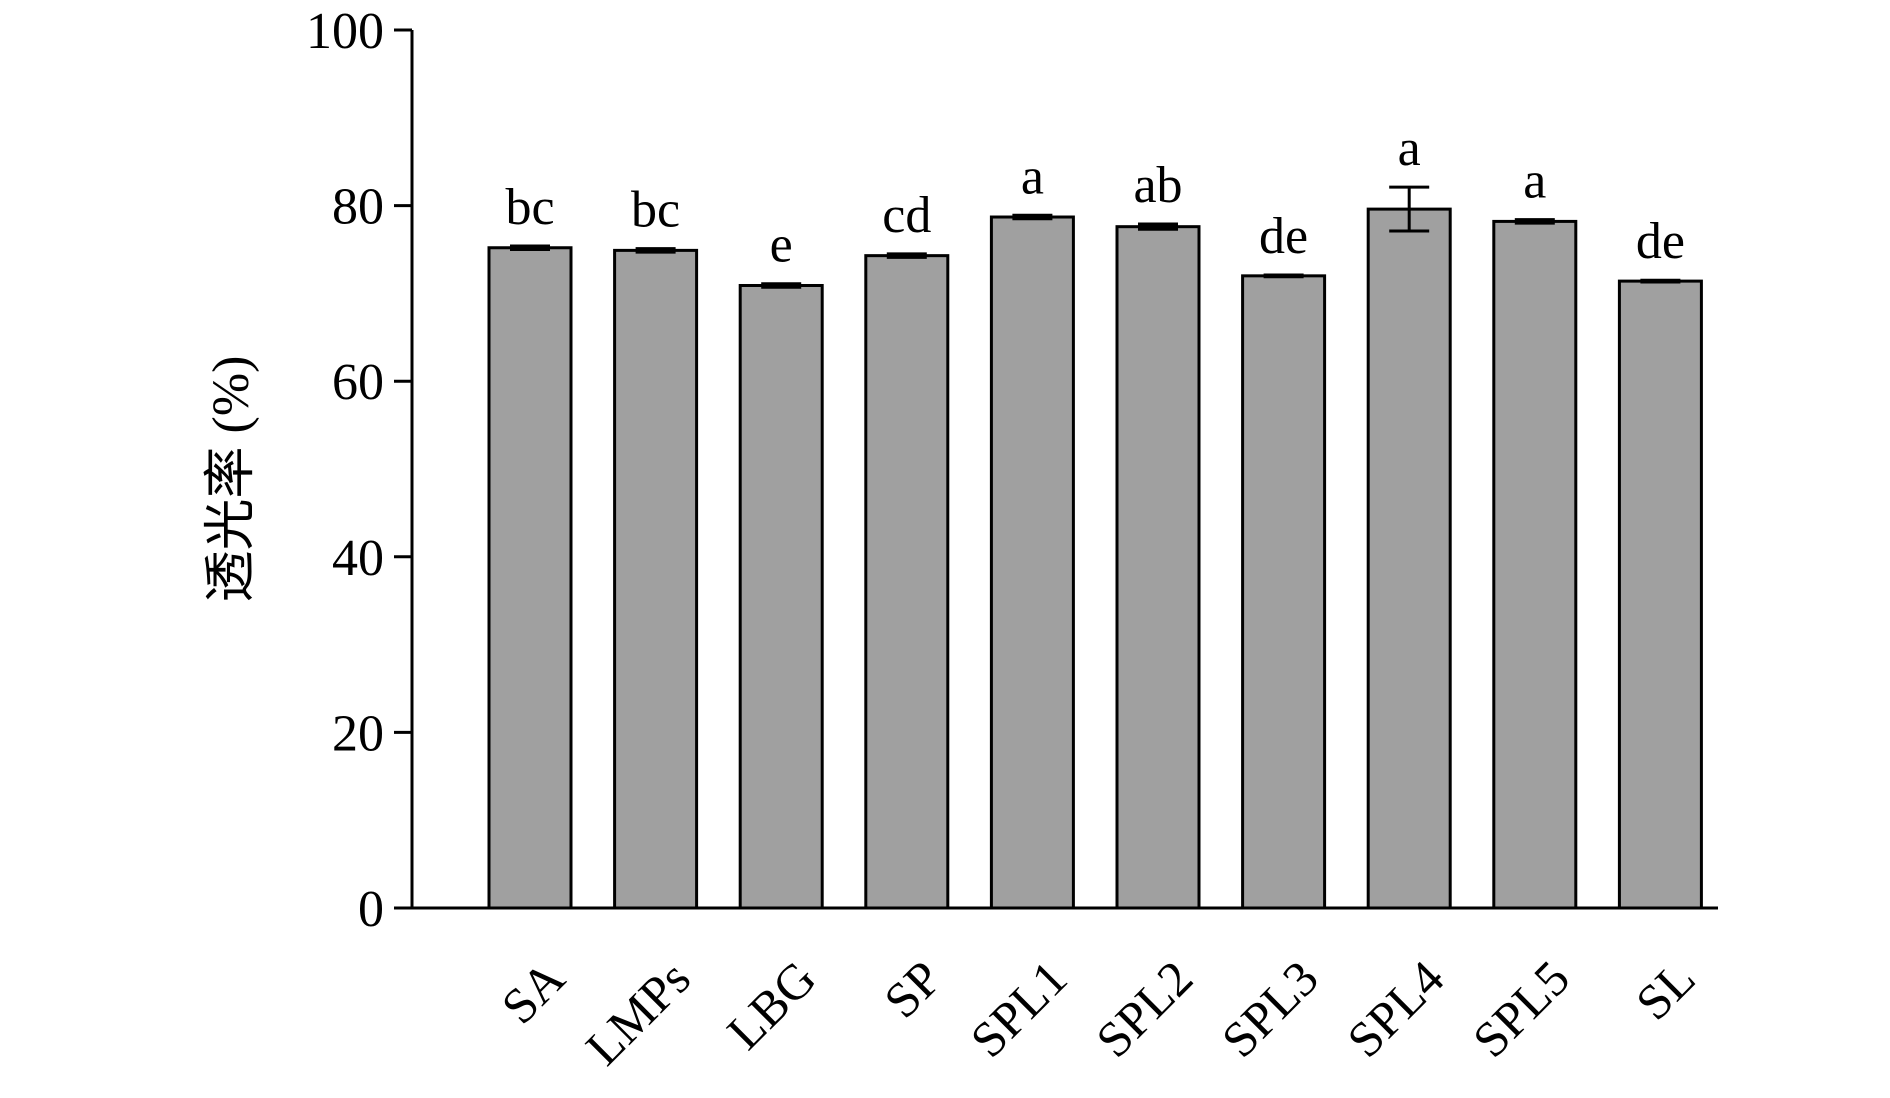 The height and width of the screenshot is (1098, 1890). What do you see at coordinates (1660, 281) in the screenshot?
I see `error-bar-sl` at bounding box center [1660, 281].